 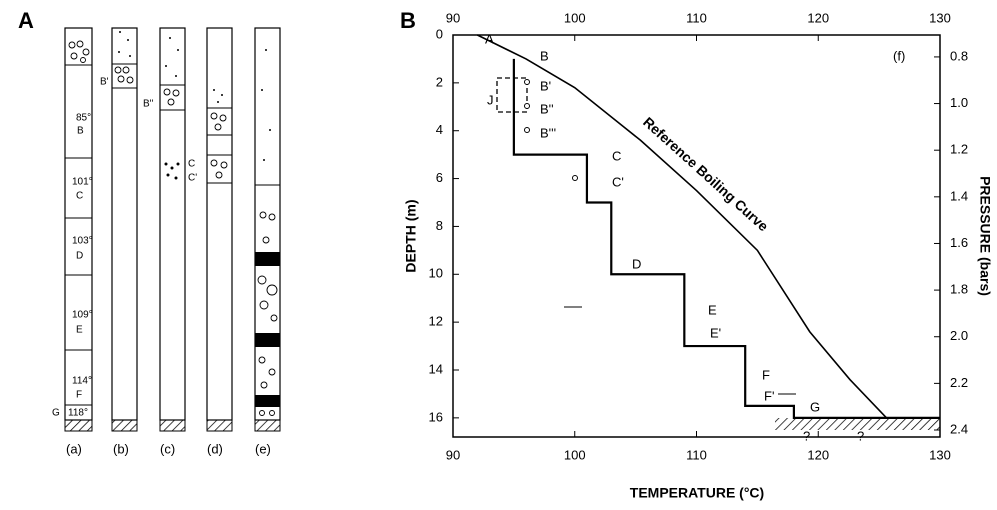 I want to click on annotation: E, so click(x=712, y=309).